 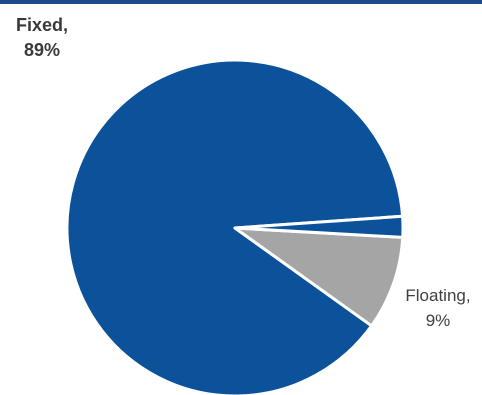 I want to click on data-label-fixed-value: 89%, so click(x=42, y=50).